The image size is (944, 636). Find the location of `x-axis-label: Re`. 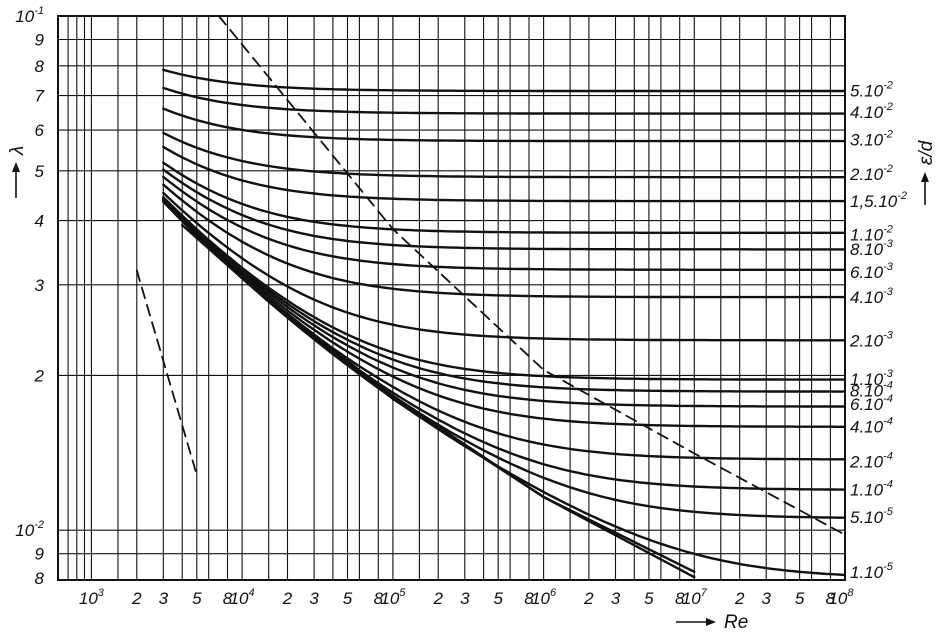

x-axis-label: Re is located at coordinates (736, 622).